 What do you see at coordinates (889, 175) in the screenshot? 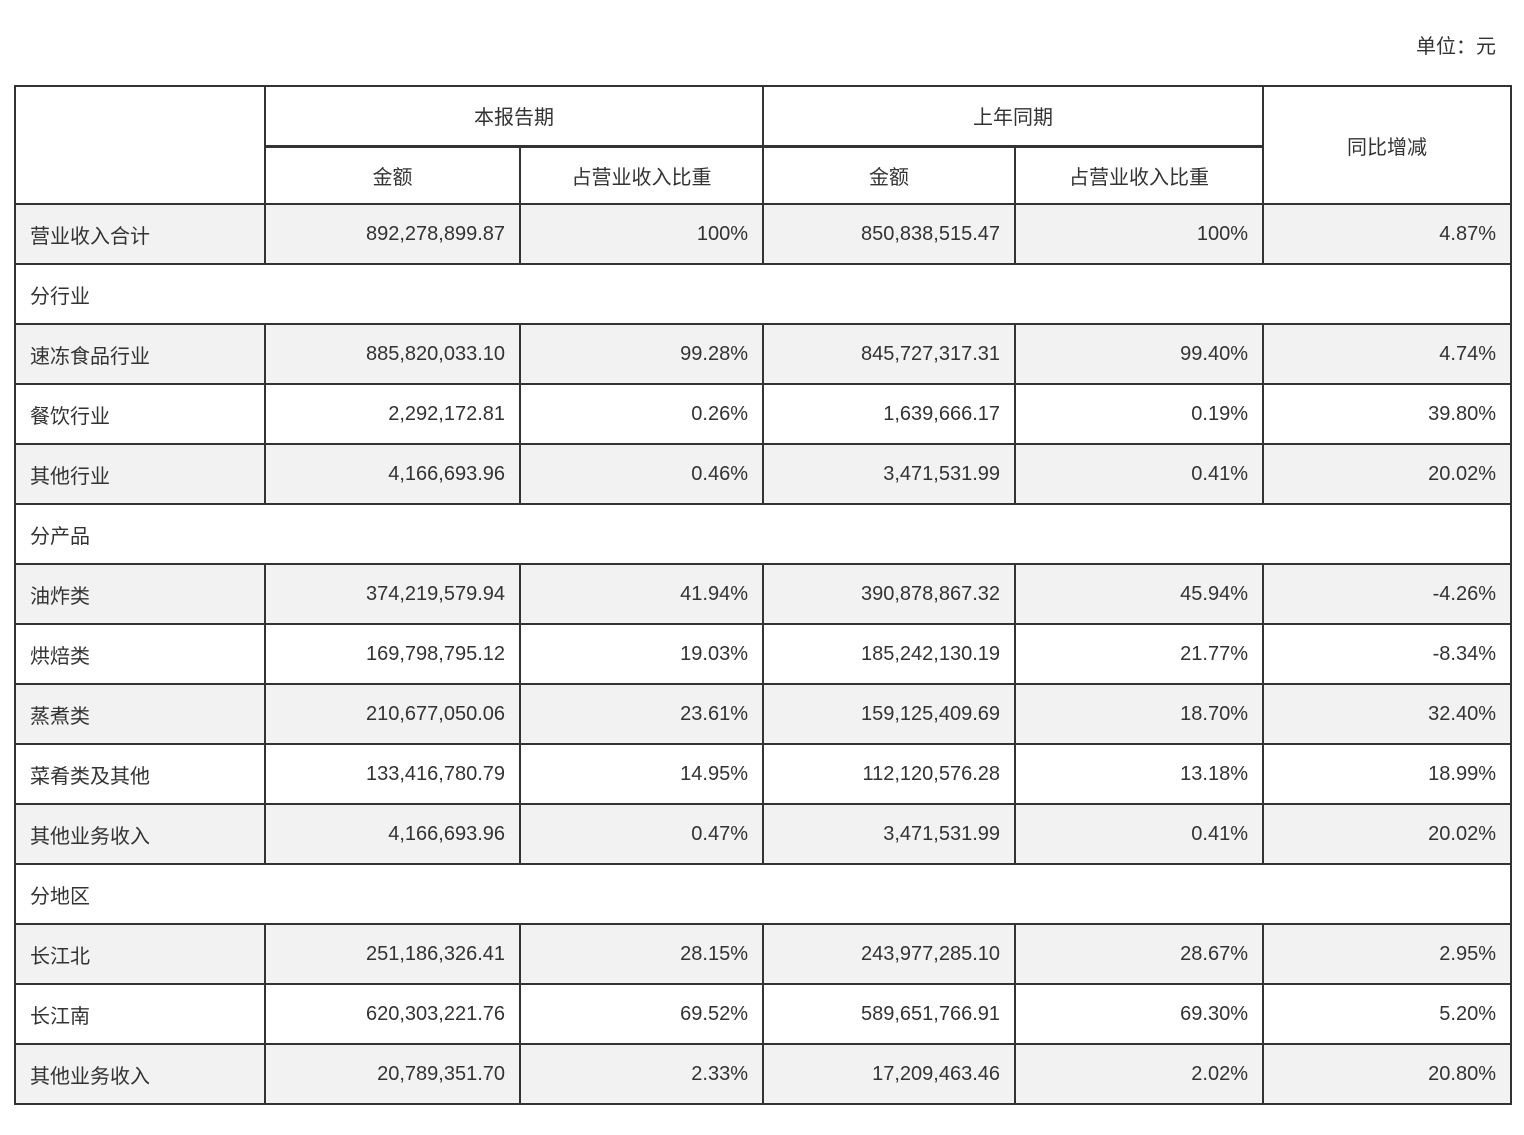
I see `header-amount-prior: 金额` at bounding box center [889, 175].